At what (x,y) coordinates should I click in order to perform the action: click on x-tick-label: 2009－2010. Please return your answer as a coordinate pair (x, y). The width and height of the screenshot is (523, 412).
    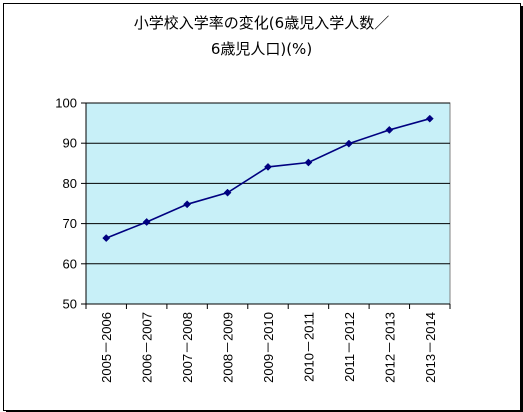
    Looking at the image, I should click on (268, 347).